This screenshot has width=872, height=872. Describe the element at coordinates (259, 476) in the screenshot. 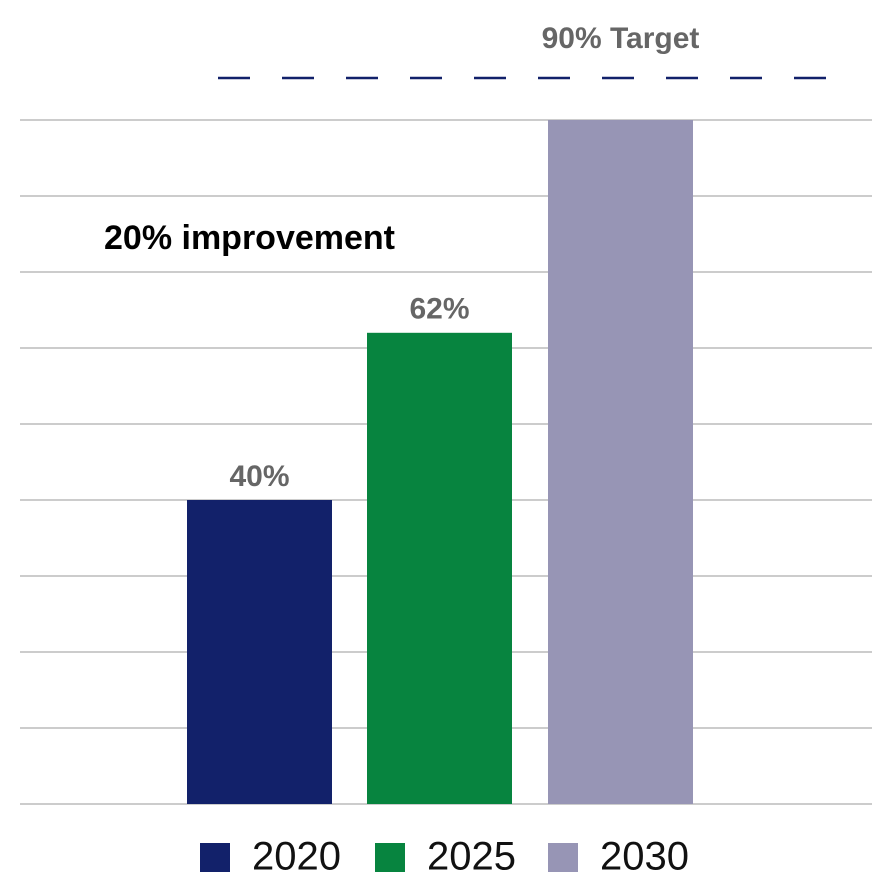

I see `value-label: 40%` at that location.